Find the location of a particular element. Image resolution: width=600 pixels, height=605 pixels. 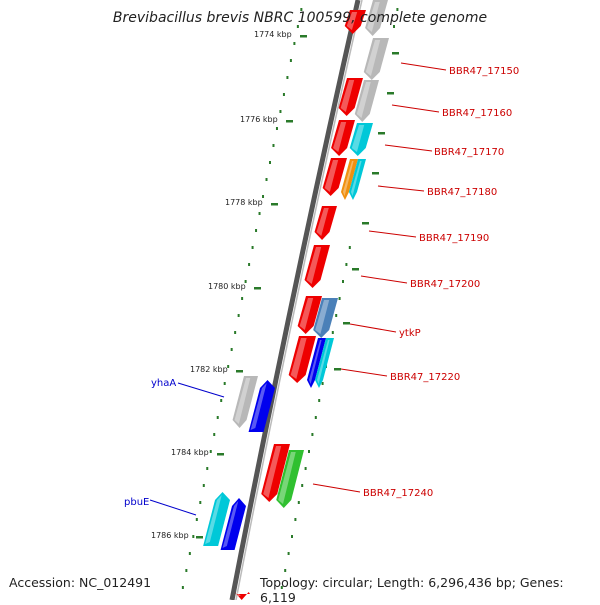

gene-green is located at coordinates (290, 479).